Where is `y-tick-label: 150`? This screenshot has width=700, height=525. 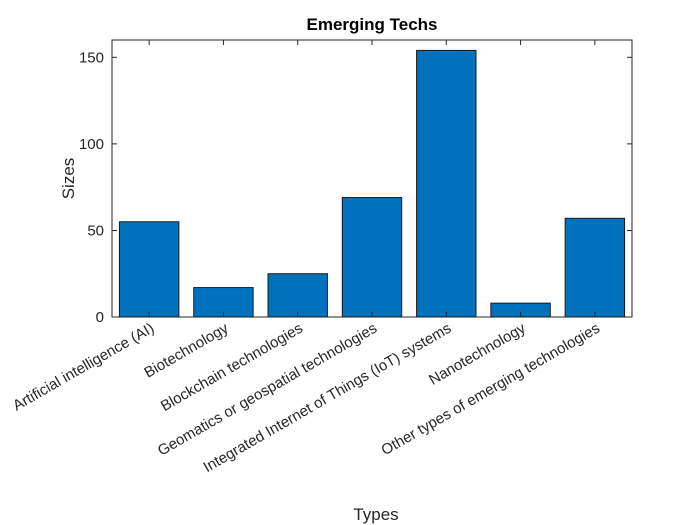
y-tick-label: 150 is located at coordinates (91, 57).